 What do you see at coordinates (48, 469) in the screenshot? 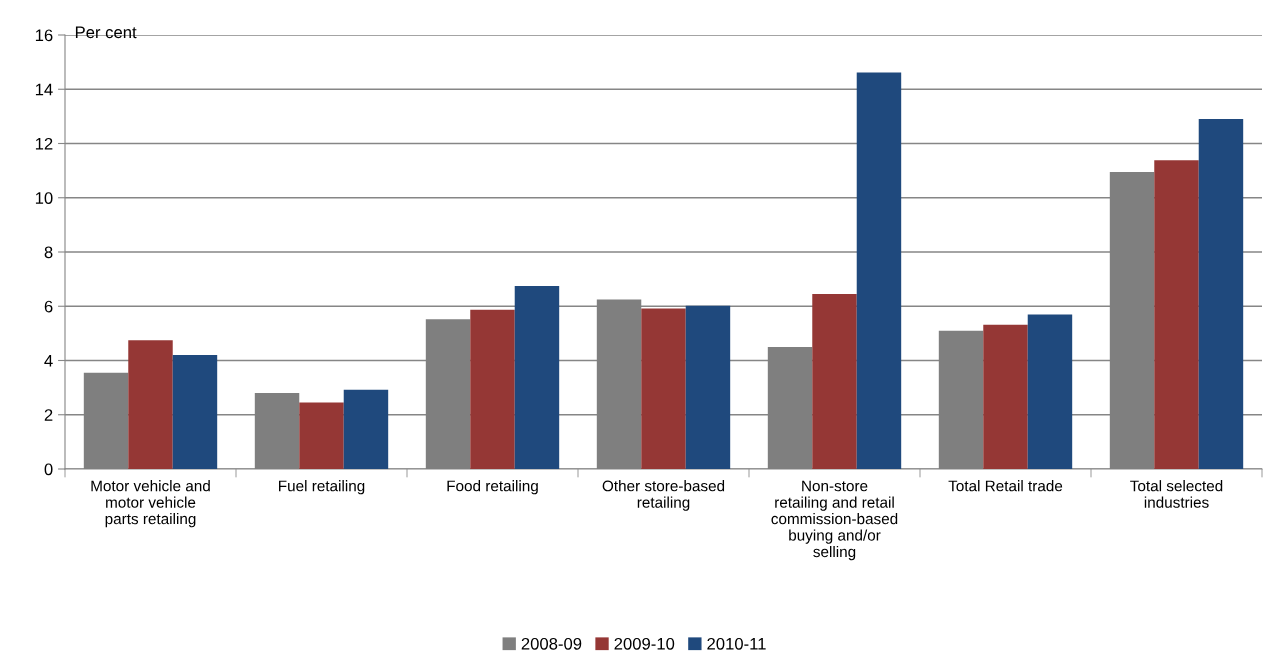
I see `y-tick-label: 0` at bounding box center [48, 469].